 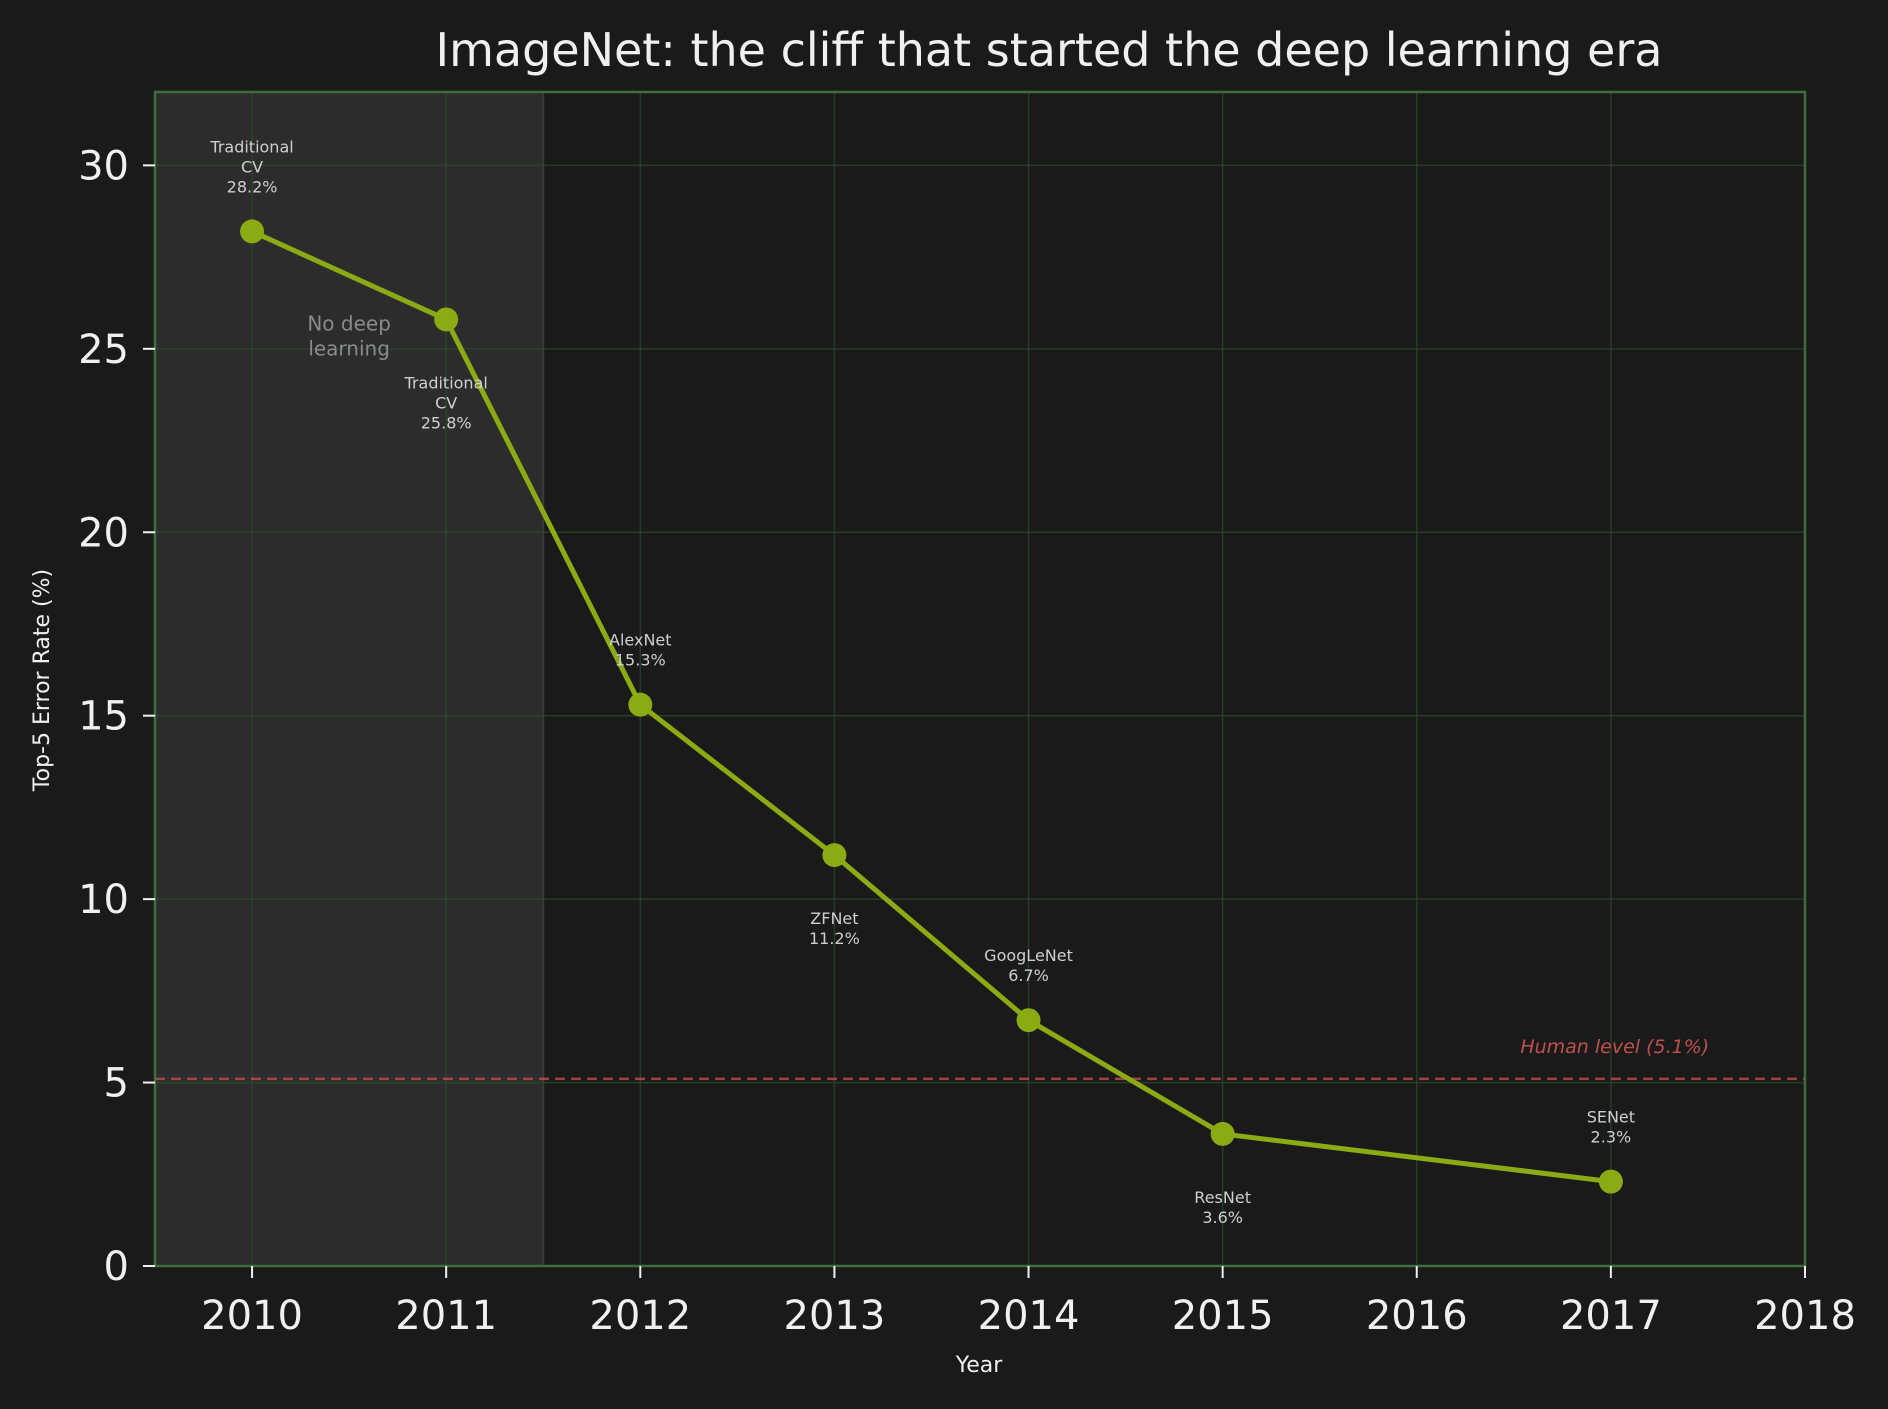 What do you see at coordinates (1611, 1316) in the screenshot?
I see `x-tick-label: 2017` at bounding box center [1611, 1316].